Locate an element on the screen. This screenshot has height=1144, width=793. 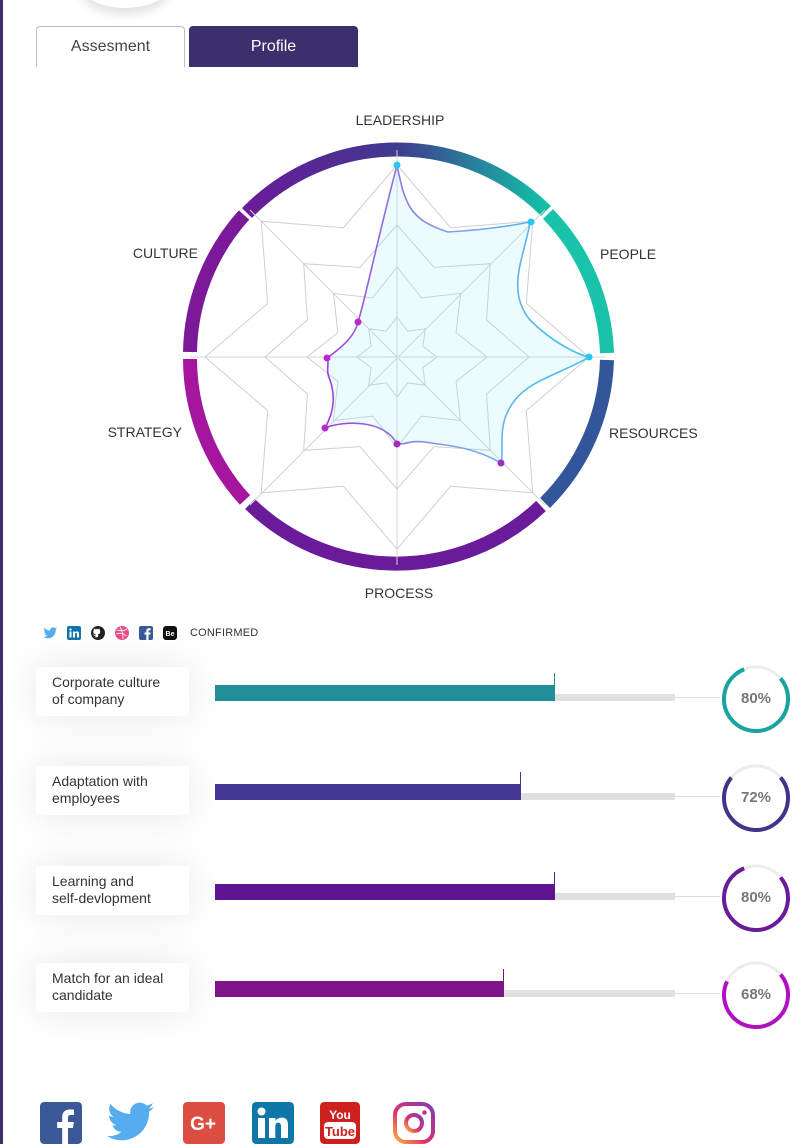
metric-label-line2: self-devlopment is located at coordinates (101, 898).